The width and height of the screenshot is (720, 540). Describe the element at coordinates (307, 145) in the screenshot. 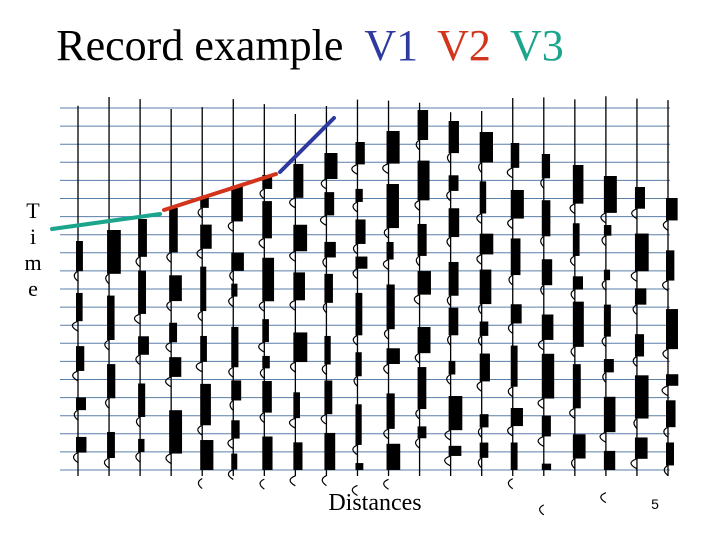

I see `v1-line` at that location.